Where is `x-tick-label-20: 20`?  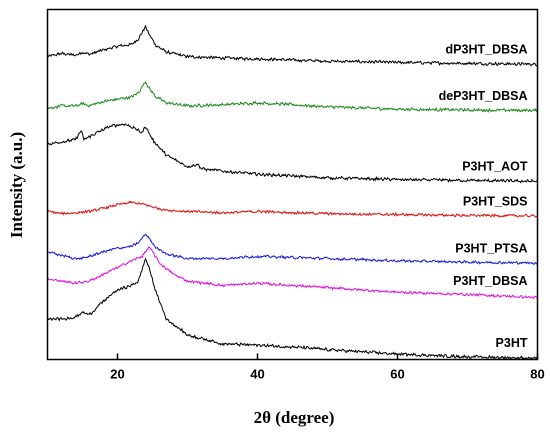 x-tick-label-20: 20 is located at coordinates (117, 374).